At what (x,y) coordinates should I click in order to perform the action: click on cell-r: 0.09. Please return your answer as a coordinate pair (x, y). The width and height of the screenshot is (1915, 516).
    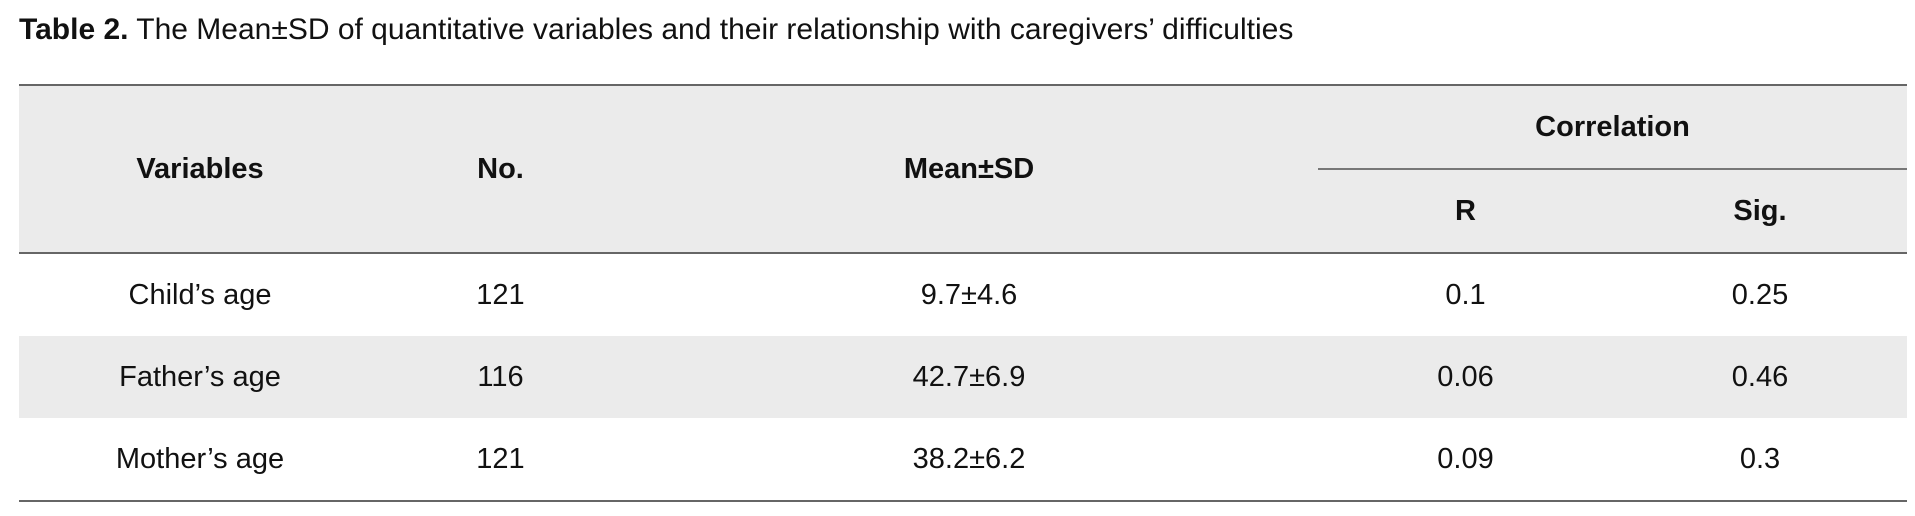
    Looking at the image, I should click on (1465, 460).